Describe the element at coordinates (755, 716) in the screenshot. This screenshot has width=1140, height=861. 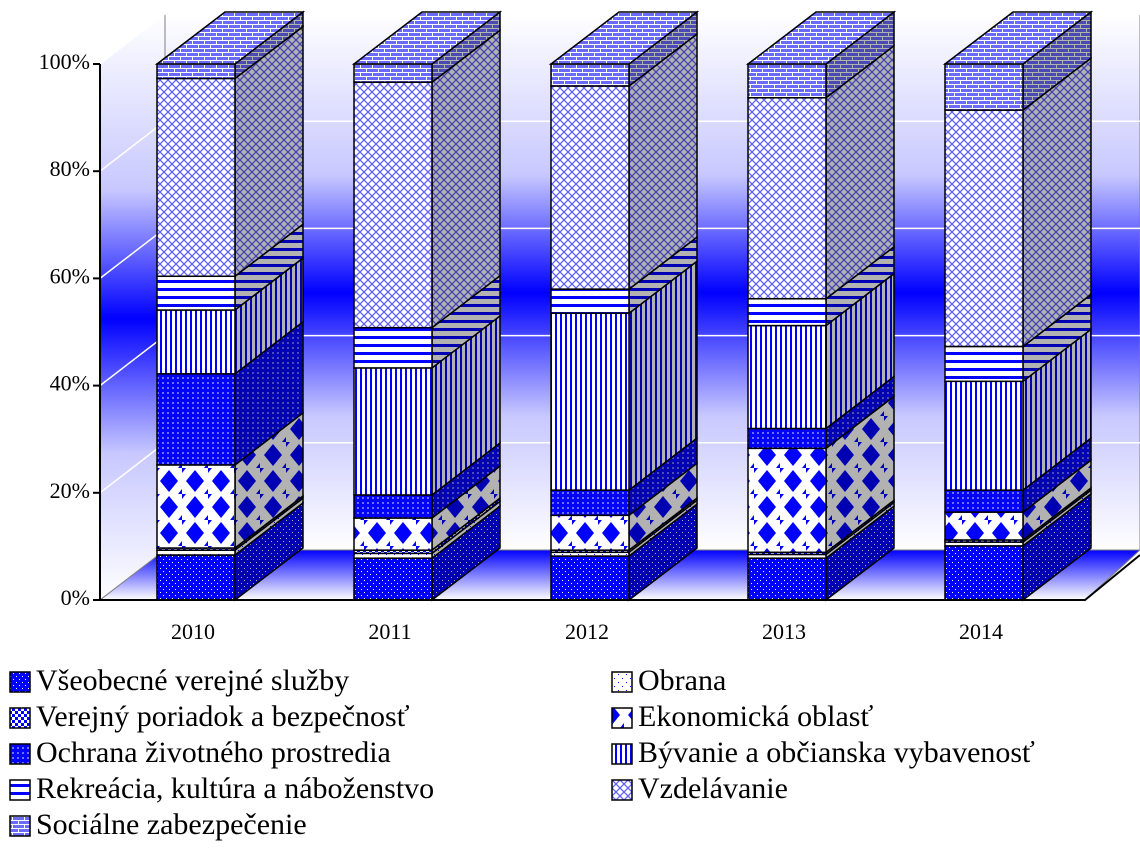
I see `legend-label: Ekonomická oblasť` at that location.